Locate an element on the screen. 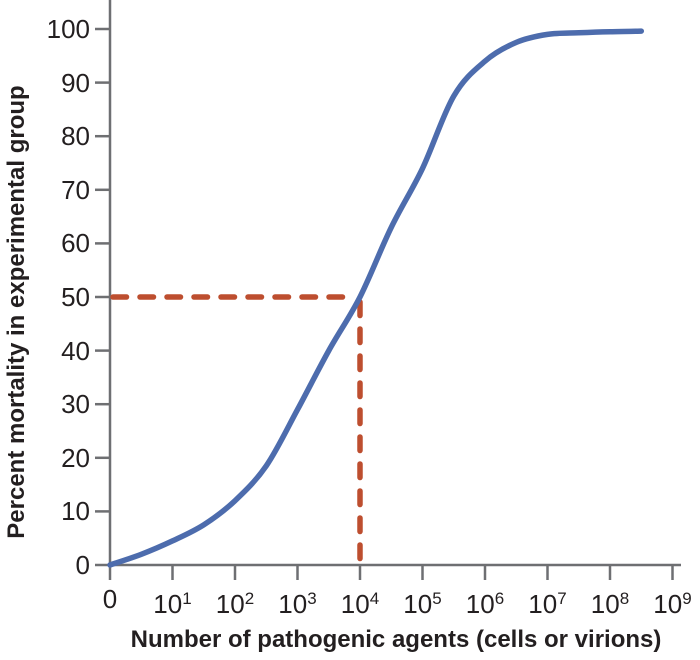 The image size is (700, 660). y-axis-title: Percent mortality in experimental group is located at coordinates (16, 312).